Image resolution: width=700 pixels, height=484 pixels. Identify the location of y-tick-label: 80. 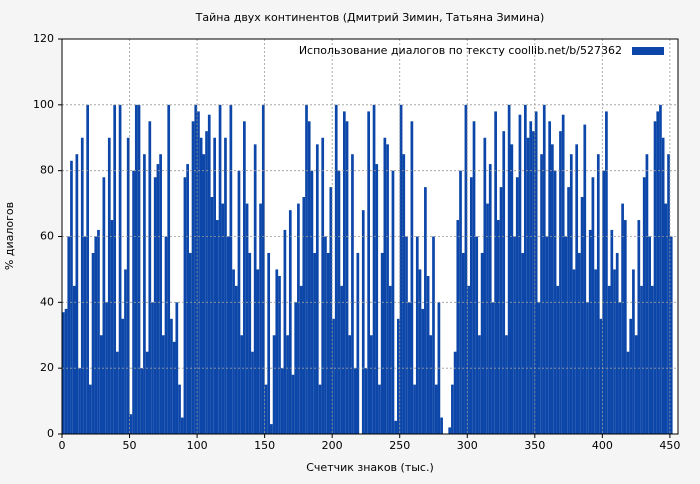
(47, 170).